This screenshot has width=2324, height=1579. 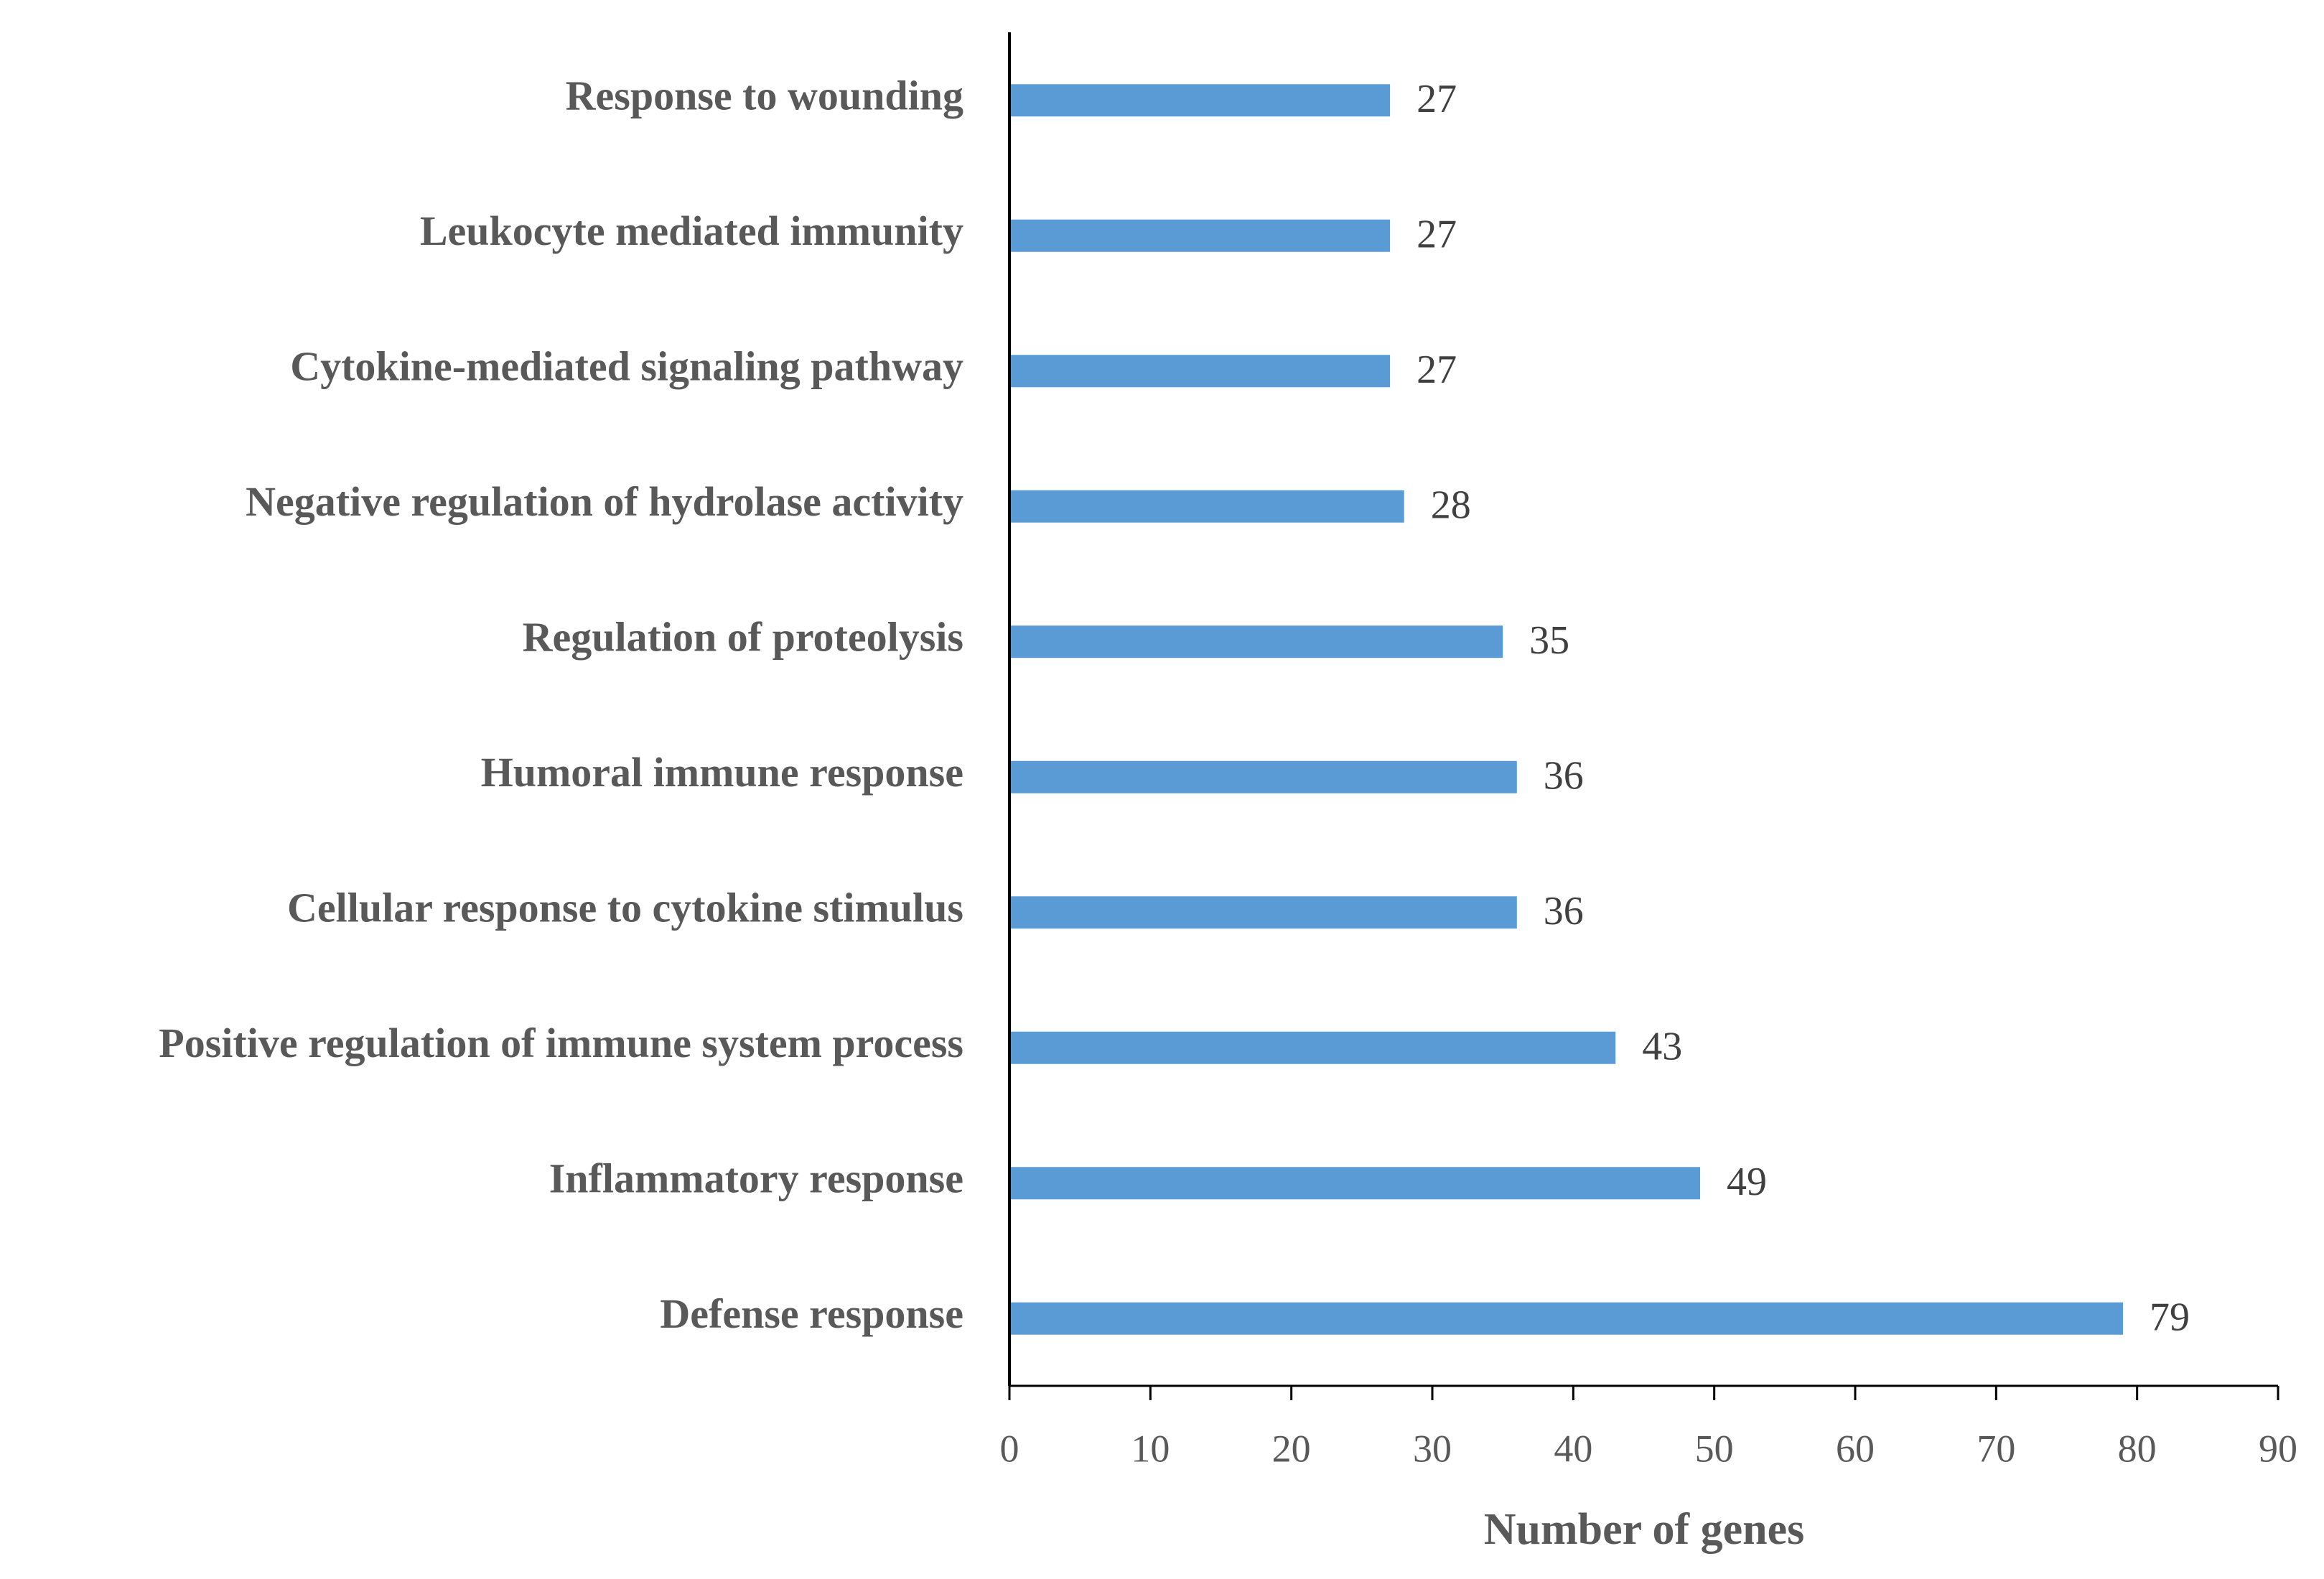 What do you see at coordinates (1451, 505) in the screenshot?
I see `value-label: 28` at bounding box center [1451, 505].